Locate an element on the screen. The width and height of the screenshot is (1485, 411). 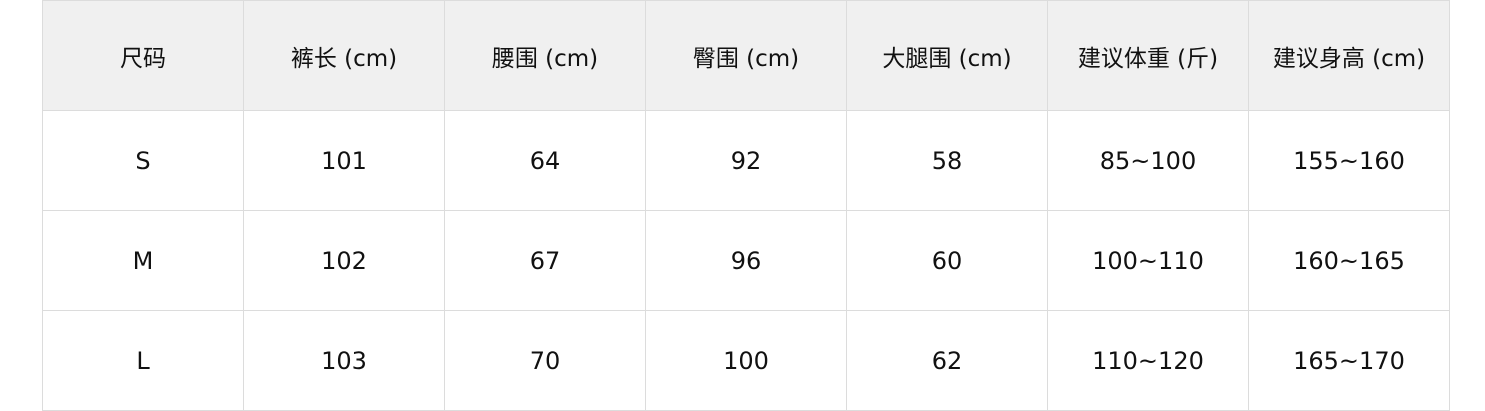
table-cell: 62 is located at coordinates (947, 360).